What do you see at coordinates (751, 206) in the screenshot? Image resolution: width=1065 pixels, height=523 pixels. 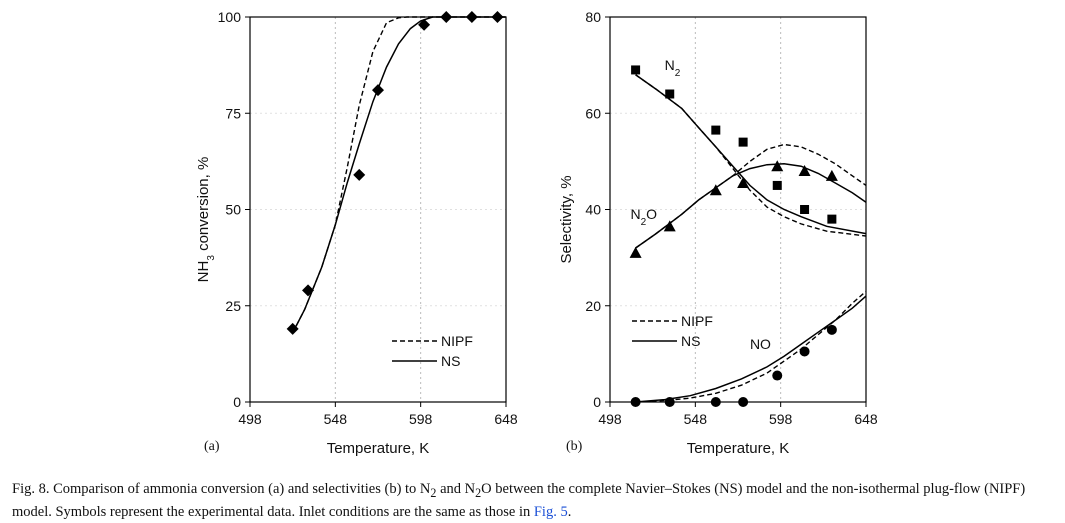 I see `series-line-n2o-ns` at bounding box center [751, 206].